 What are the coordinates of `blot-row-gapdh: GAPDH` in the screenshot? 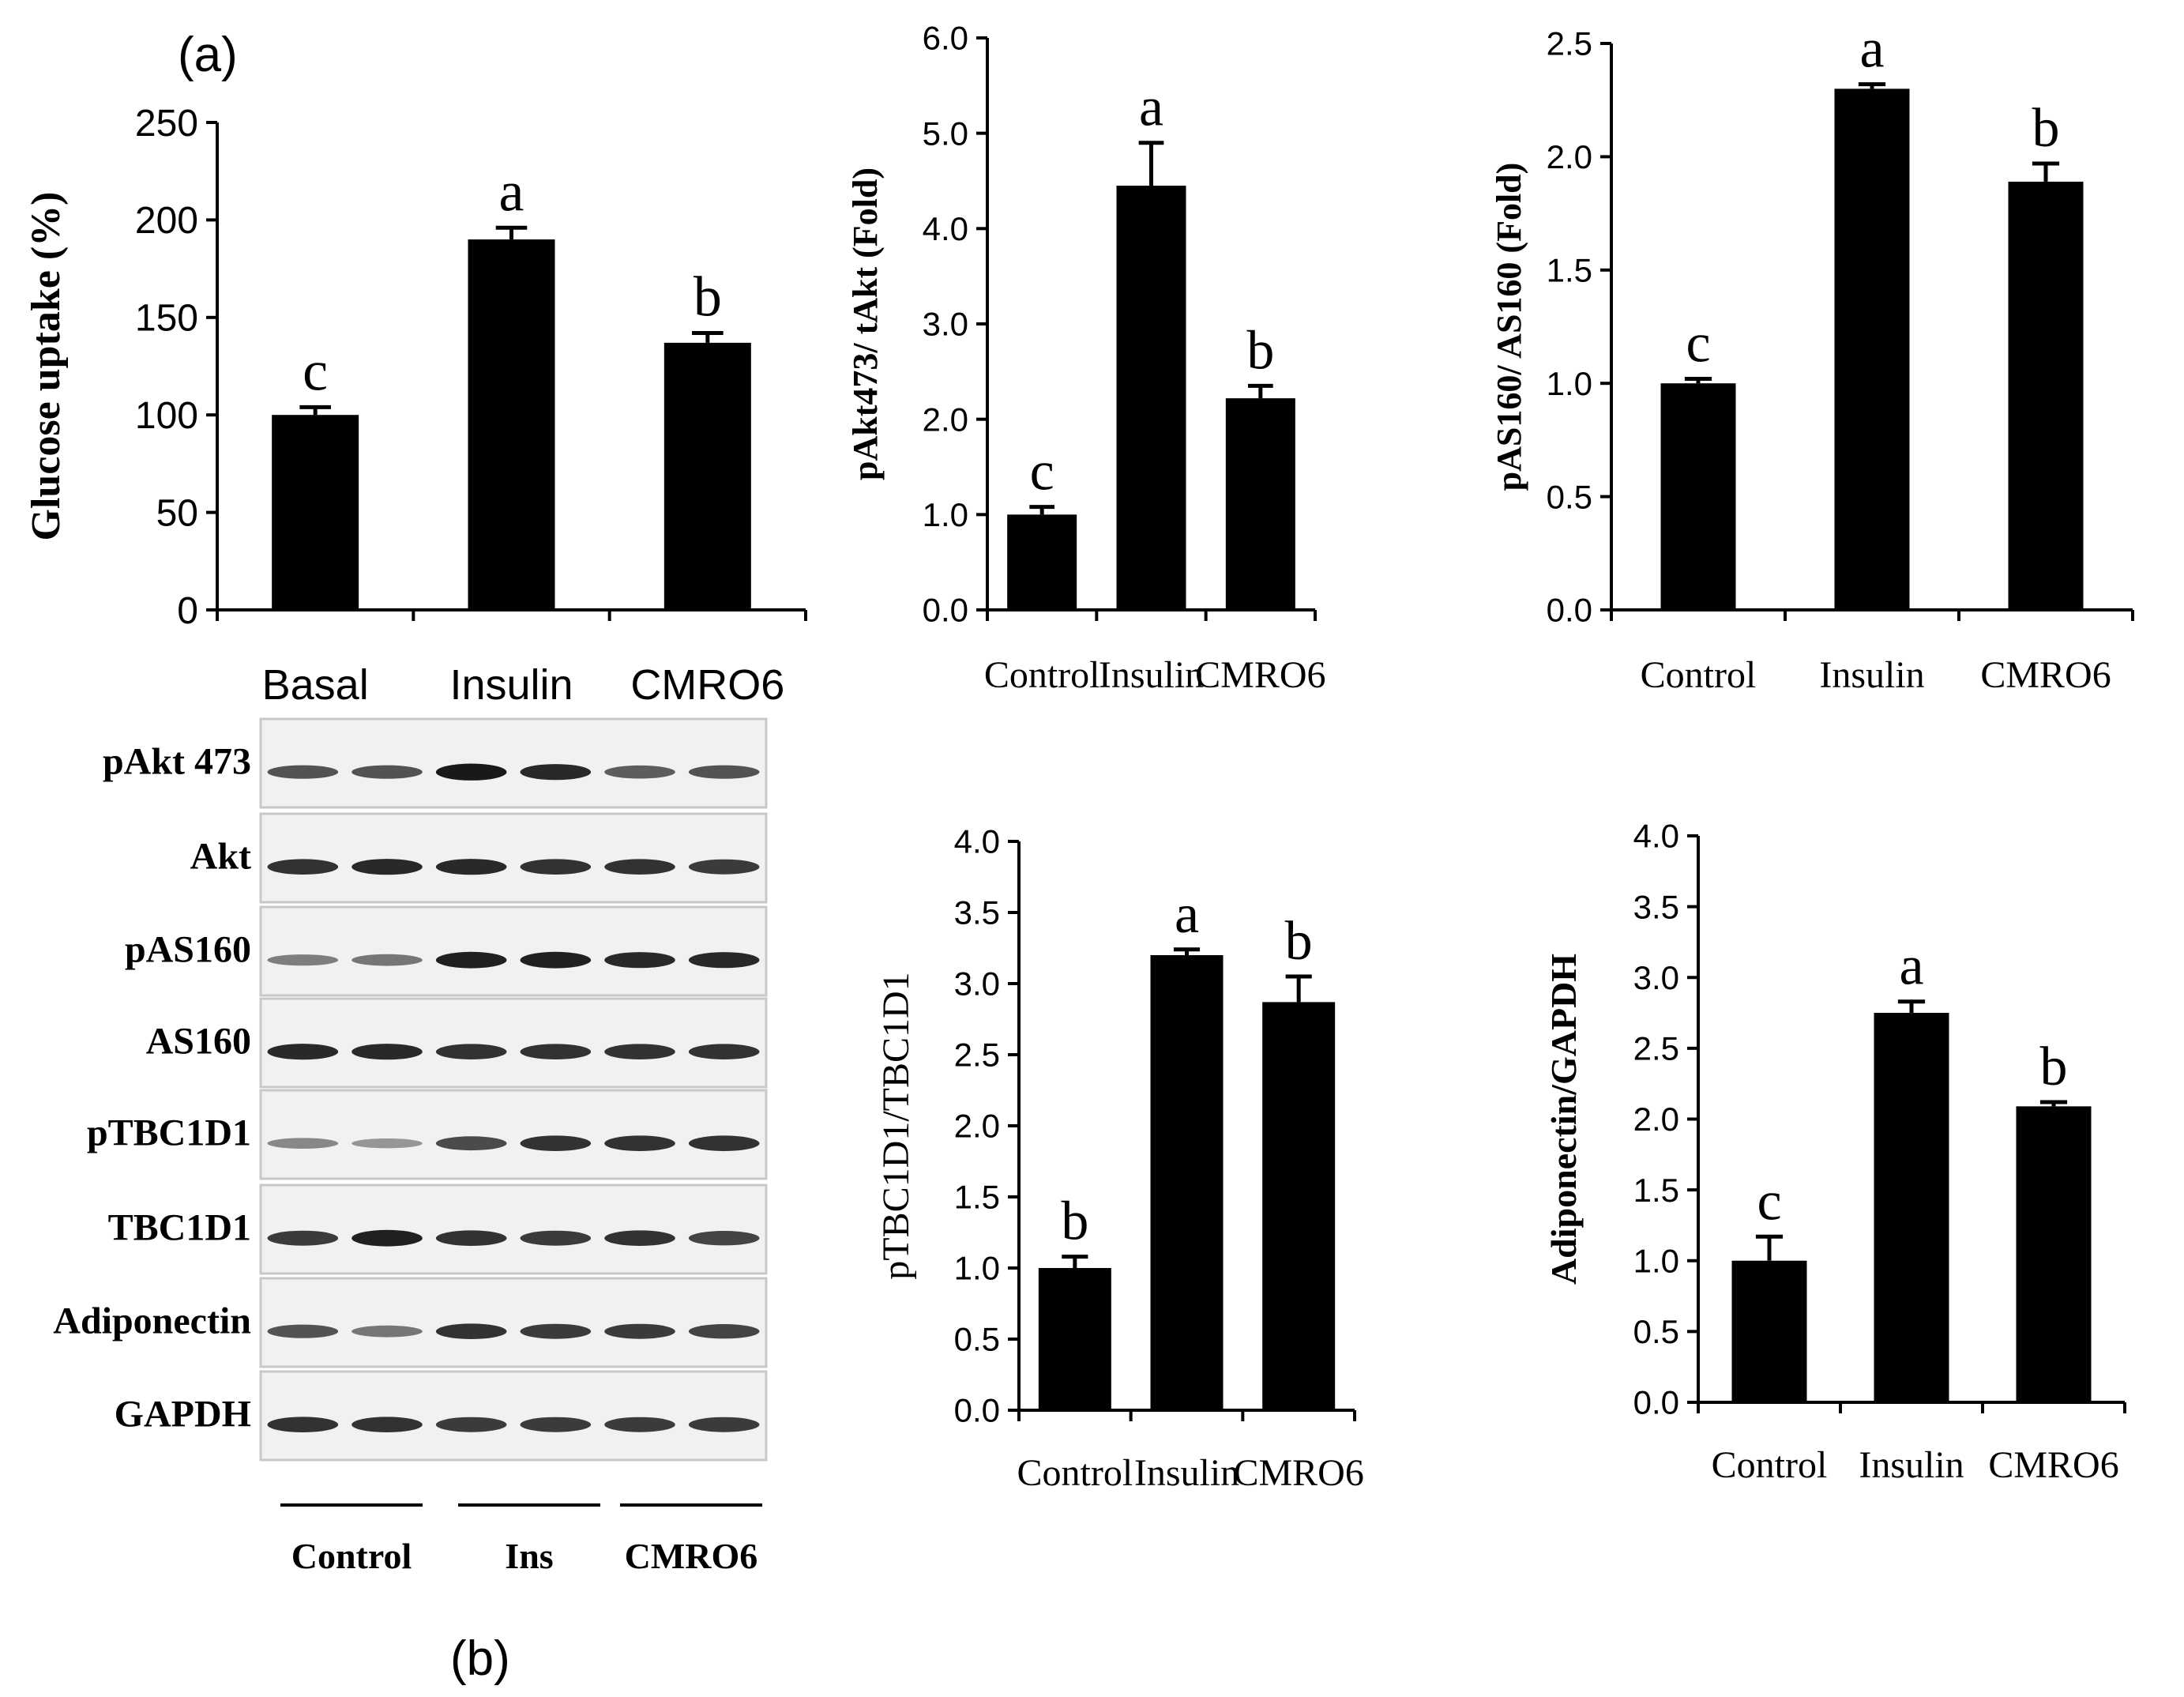 It's located at (441, 1416).